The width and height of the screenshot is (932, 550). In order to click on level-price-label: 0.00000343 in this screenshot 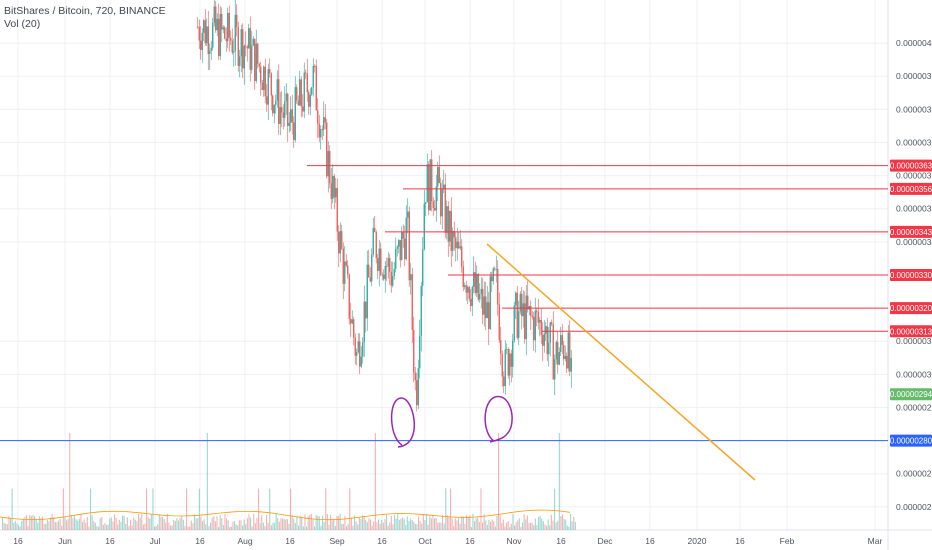, I will do `click(911, 232)`.